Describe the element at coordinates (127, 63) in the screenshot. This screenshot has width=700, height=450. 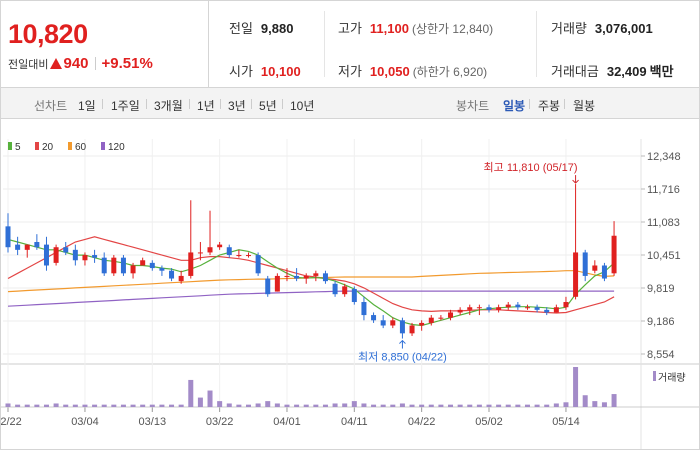
I see `change-rate: +9.51%` at that location.